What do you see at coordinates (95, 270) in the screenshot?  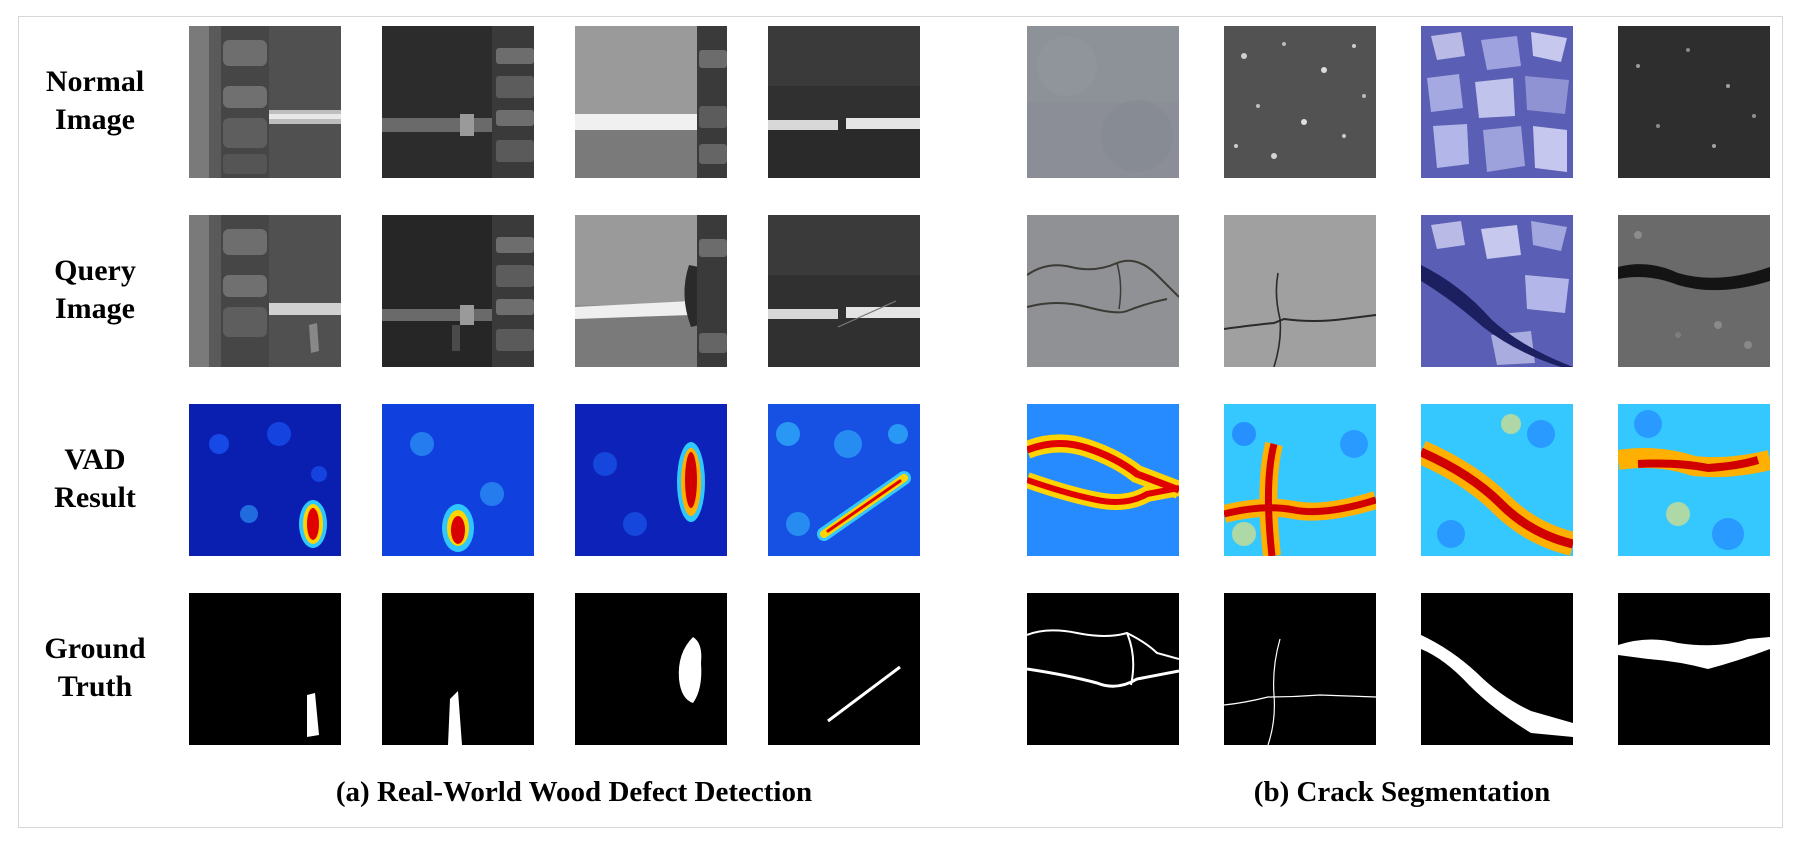 I see `row-label-line: Query` at bounding box center [95, 270].